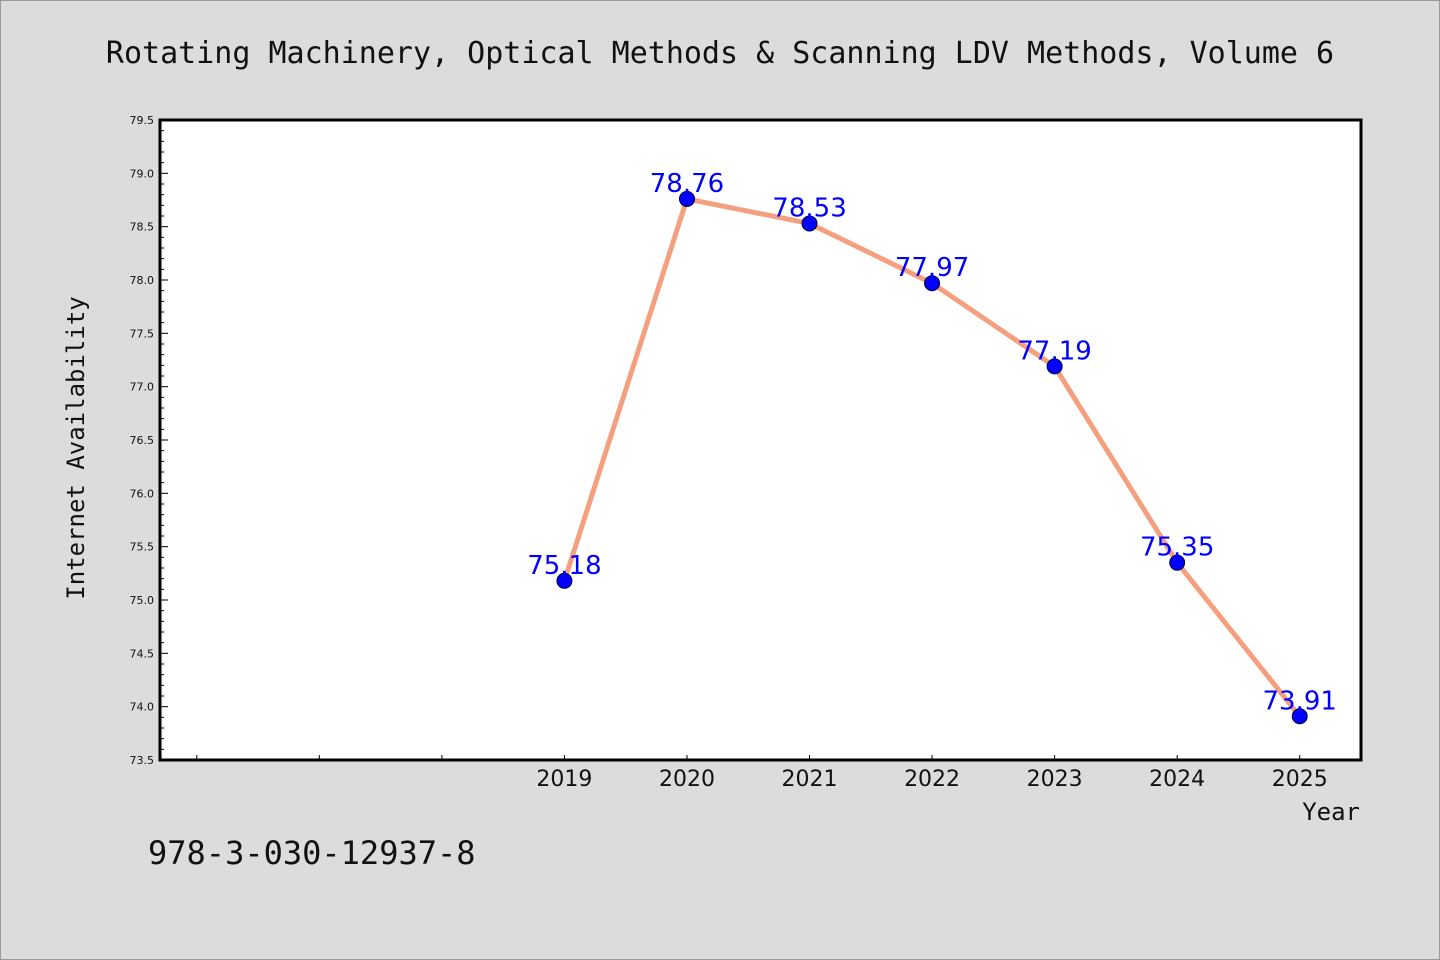 This screenshot has height=960, width=1440. Describe the element at coordinates (142, 493) in the screenshot. I see `y-tick-label: 76.0` at that location.